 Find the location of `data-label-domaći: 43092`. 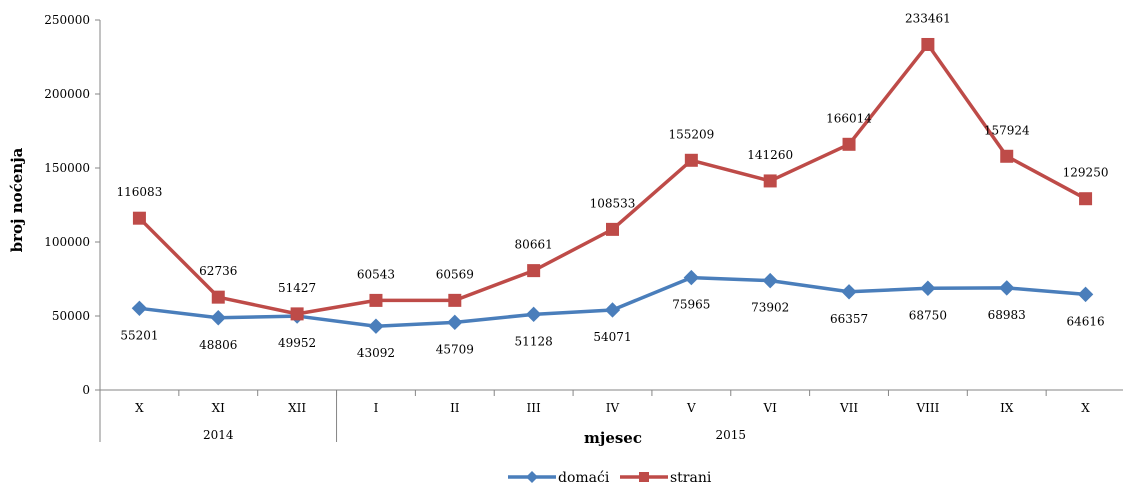

data-label-domaći: 43092 is located at coordinates (376, 353).